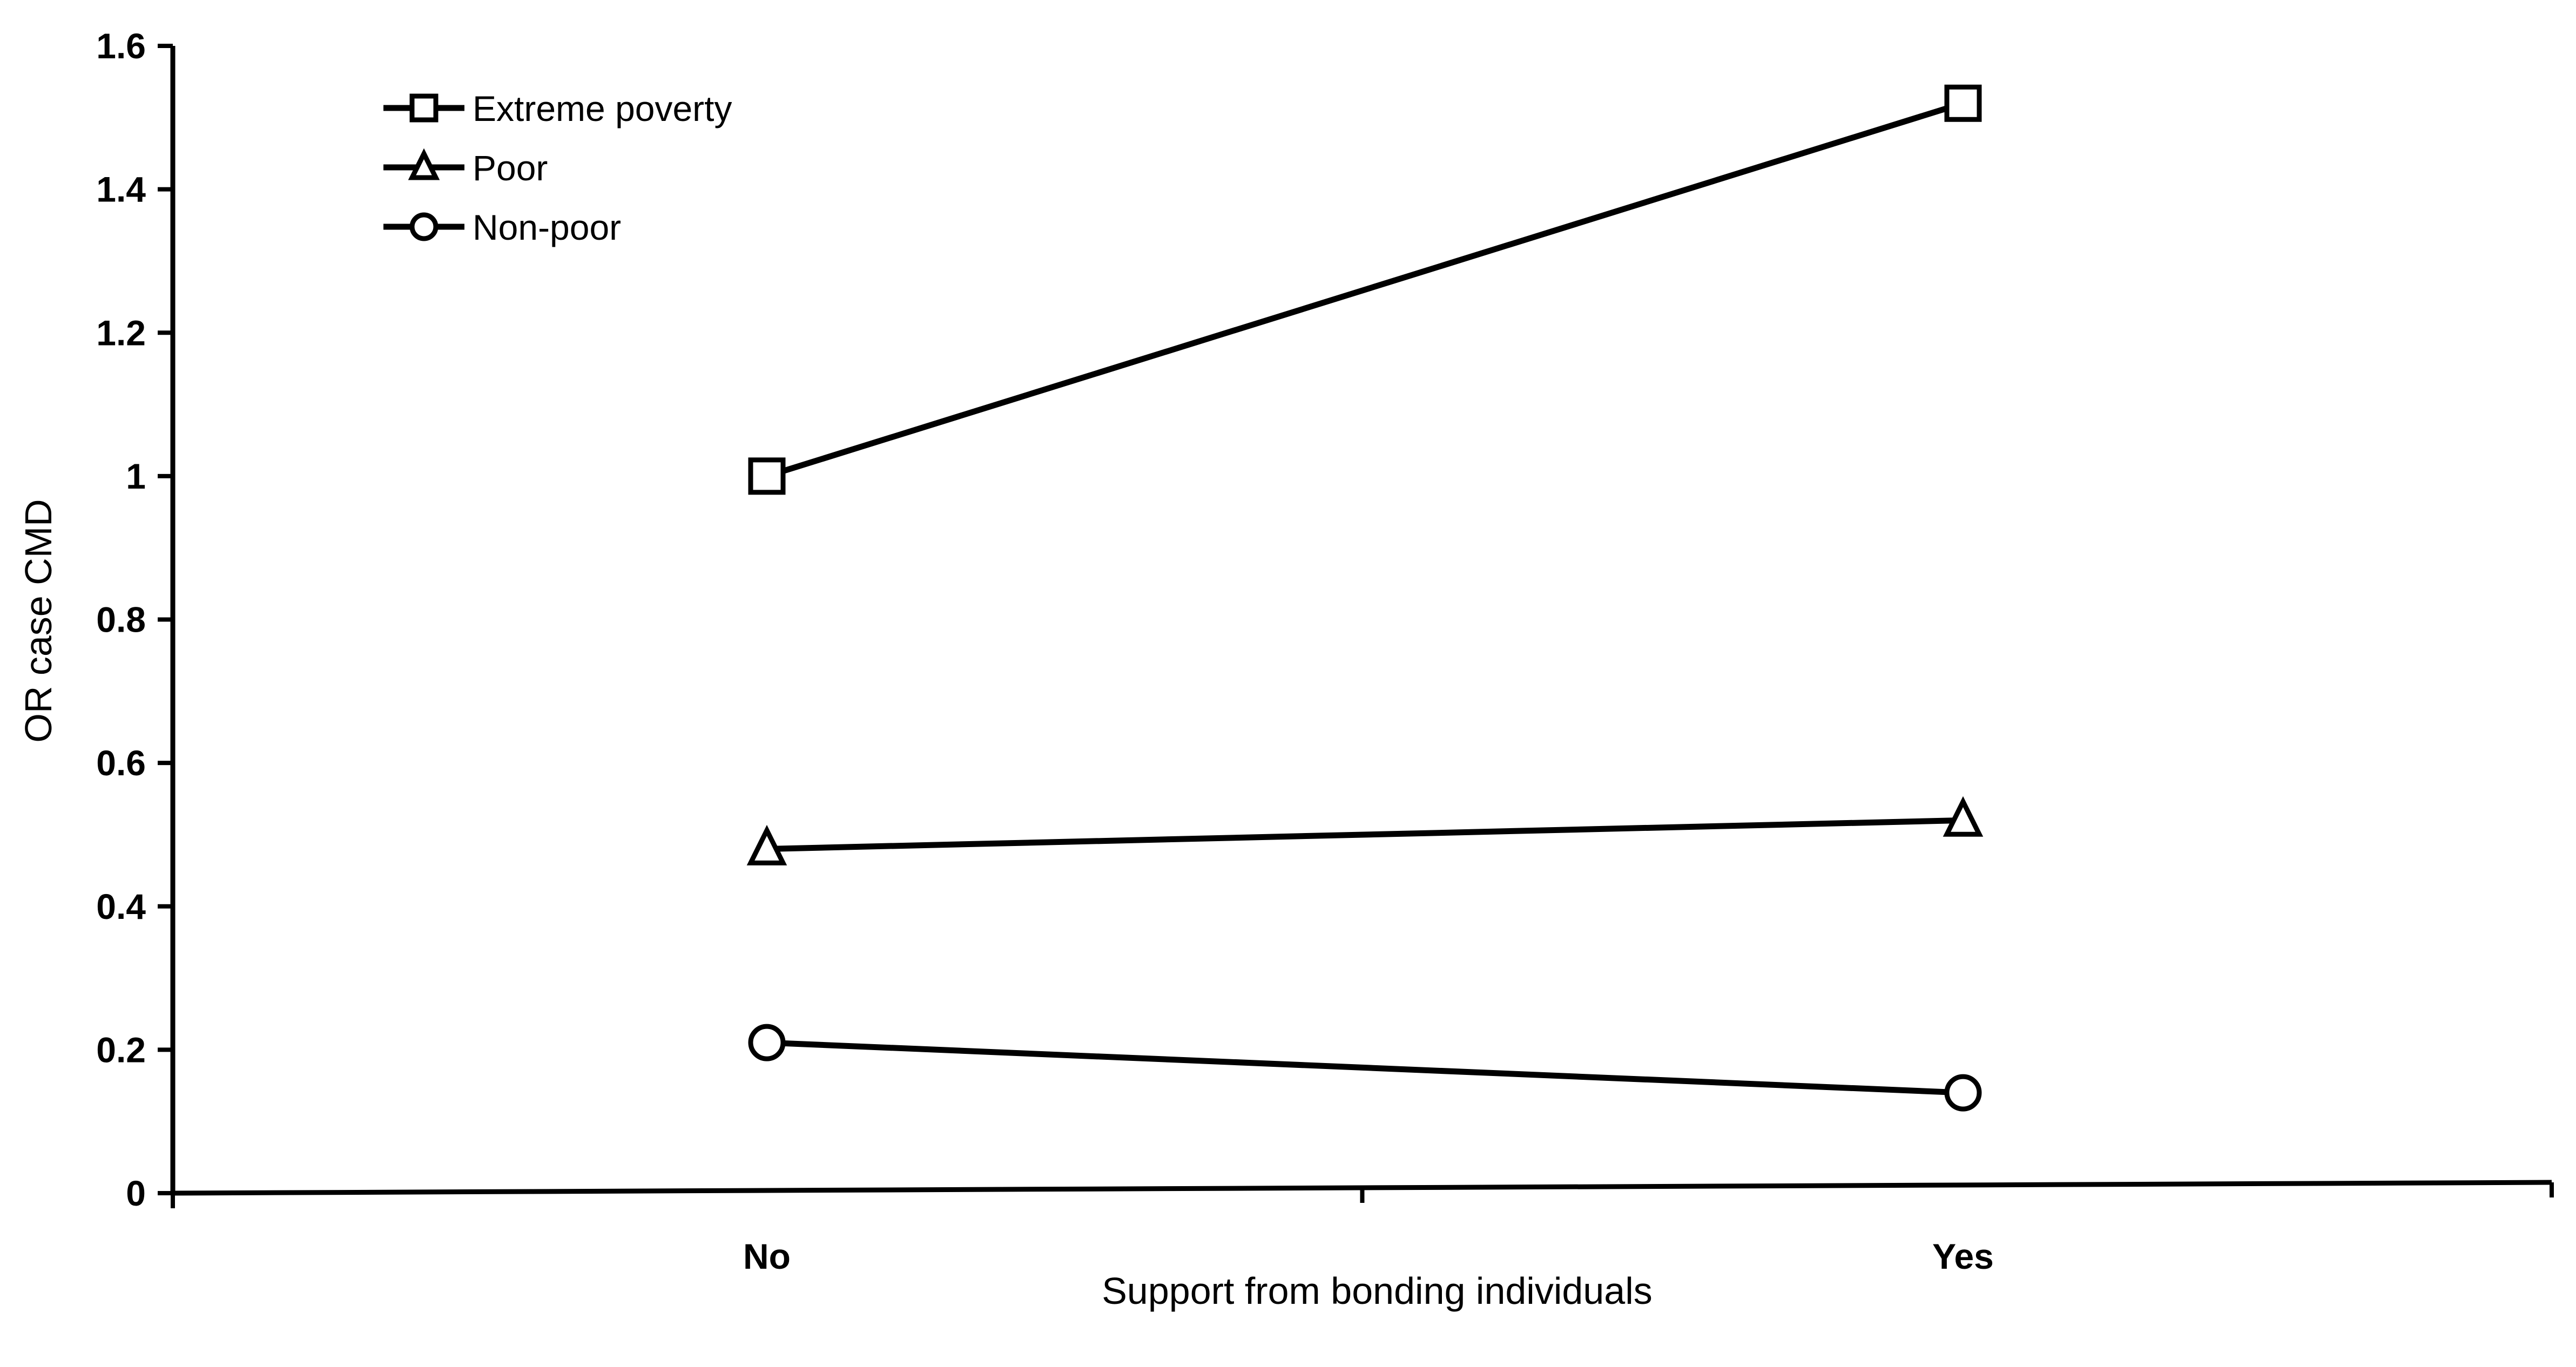 This screenshot has height=1367, width=2576. I want to click on y-tick-label: 0.4, so click(121, 906).